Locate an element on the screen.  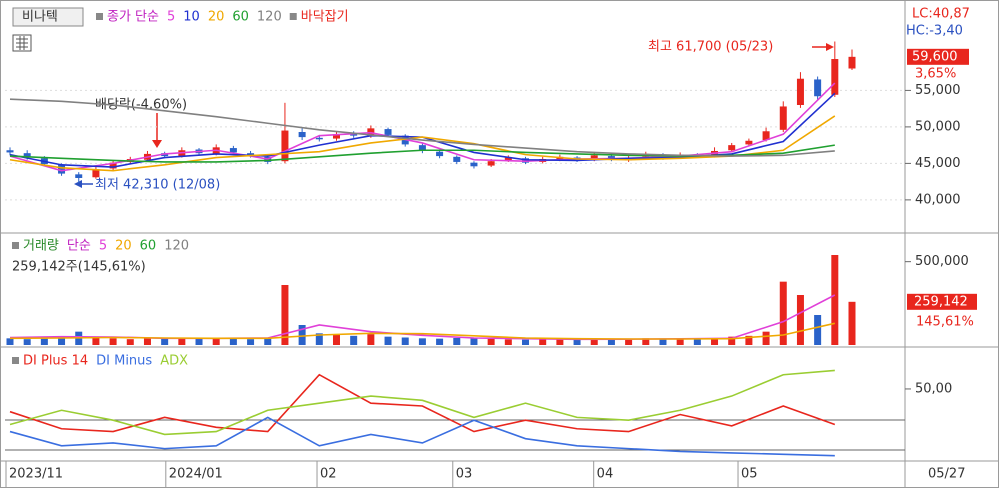
x-tick-label: 04 is located at coordinates (605, 474).